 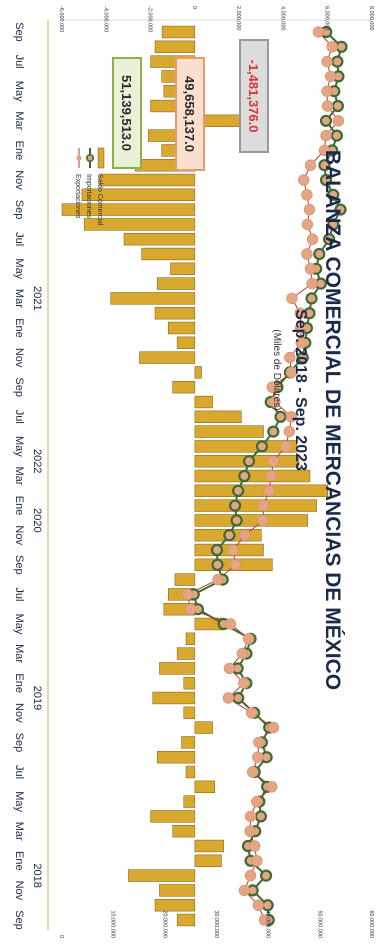 What do you see at coordinates (37, 298) in the screenshot?
I see `year-label: 2021` at bounding box center [37, 298].